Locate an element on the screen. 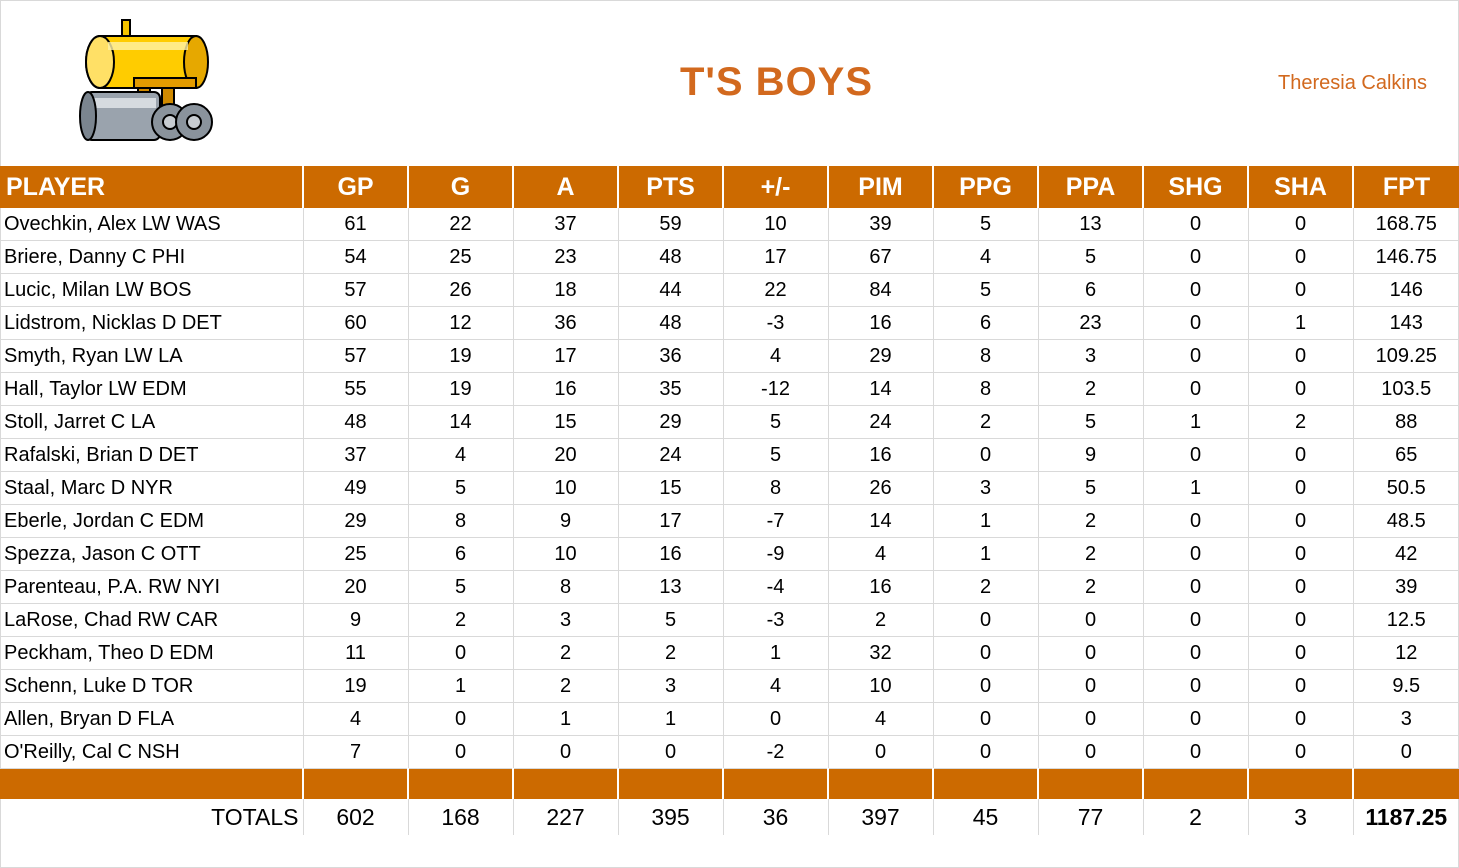  stat-cell: 109.25 is located at coordinates (1405, 356).